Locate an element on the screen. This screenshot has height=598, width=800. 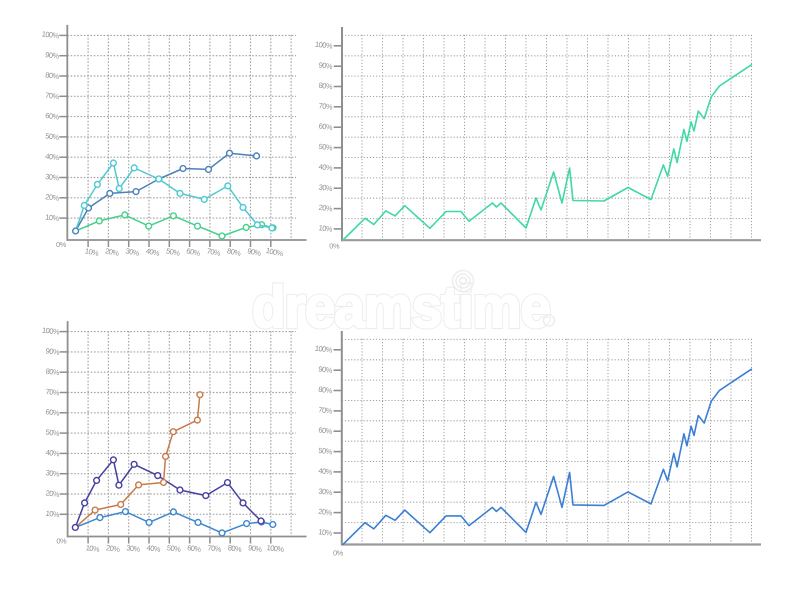
svg-text: dreamstime is located at coordinates (401, 307).